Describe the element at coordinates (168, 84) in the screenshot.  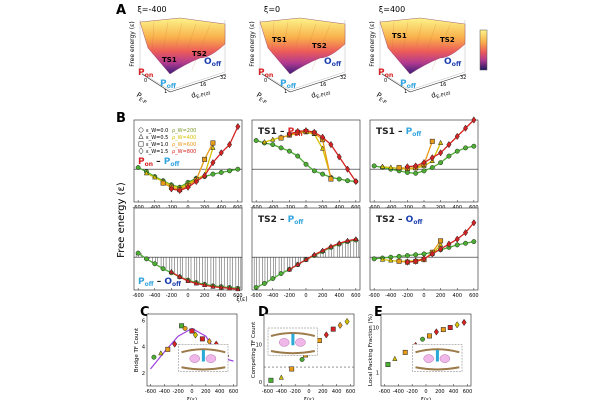
I see `poff-label: Poff` at that location.